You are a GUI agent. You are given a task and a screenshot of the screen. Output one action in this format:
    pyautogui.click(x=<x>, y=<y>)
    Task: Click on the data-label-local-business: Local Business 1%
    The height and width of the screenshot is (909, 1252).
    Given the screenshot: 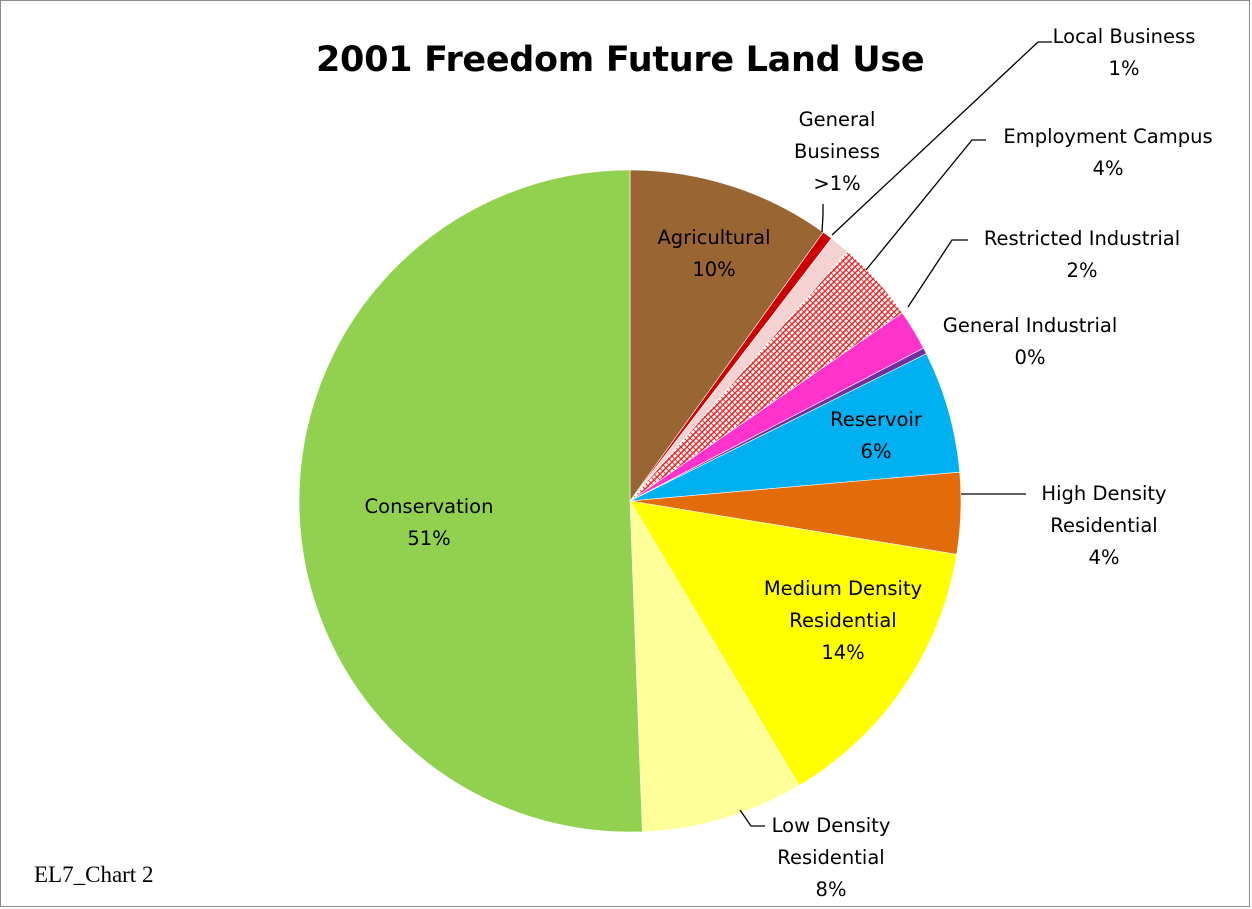 What is the action you would take?
    pyautogui.click(x=1124, y=52)
    